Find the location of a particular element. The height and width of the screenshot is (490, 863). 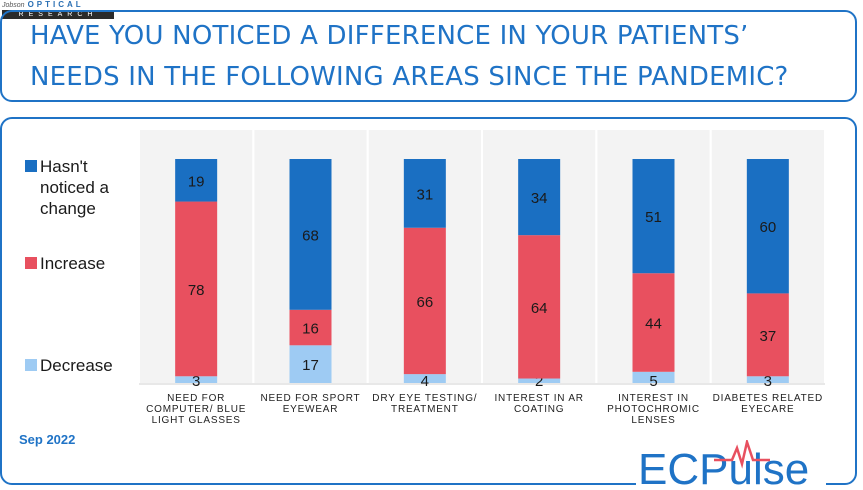

data-label: 37 is located at coordinates (767, 336).